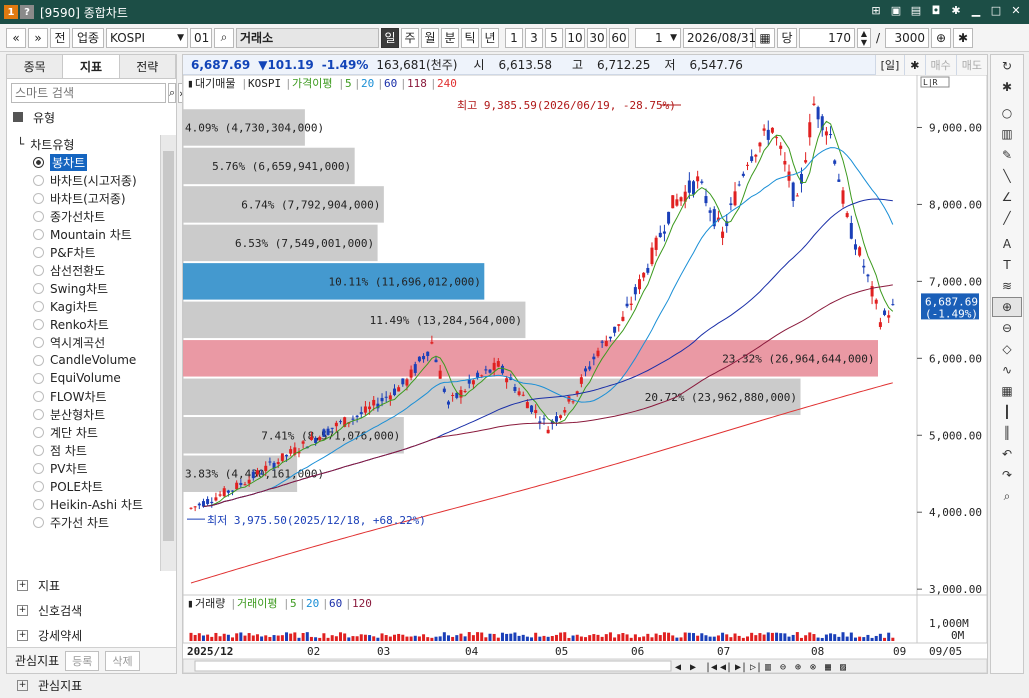  Describe the element at coordinates (91, 522) in the screenshot. I see `chart-type-item: 주가선 차트` at that location.